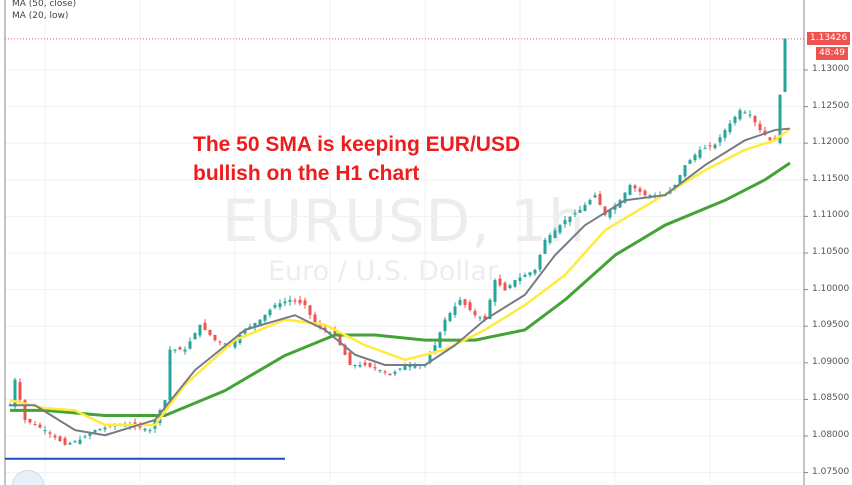 Image resolution: width=852 pixels, height=485 pixels. Describe the element at coordinates (44, 4) in the screenshot. I see `legend-ma50: MA (50, close)` at that location.